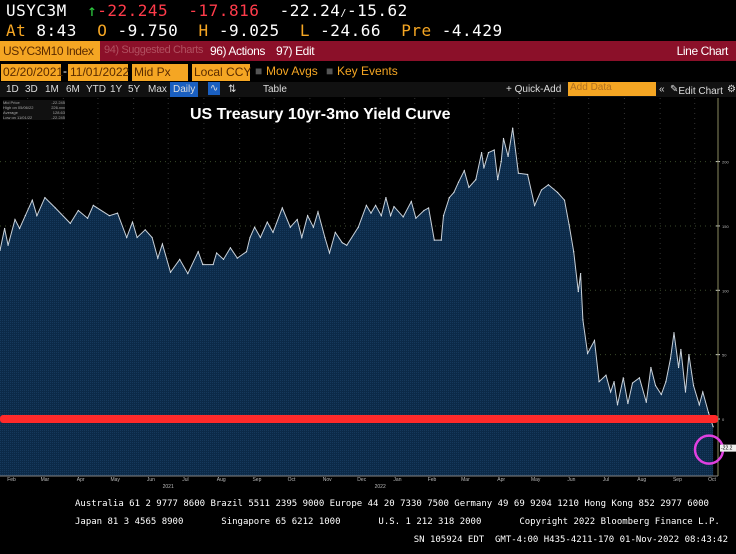 The height and width of the screenshot is (554, 736). What do you see at coordinates (712, 480) in the screenshot?
I see `x-tick-label: Oct` at bounding box center [712, 480].